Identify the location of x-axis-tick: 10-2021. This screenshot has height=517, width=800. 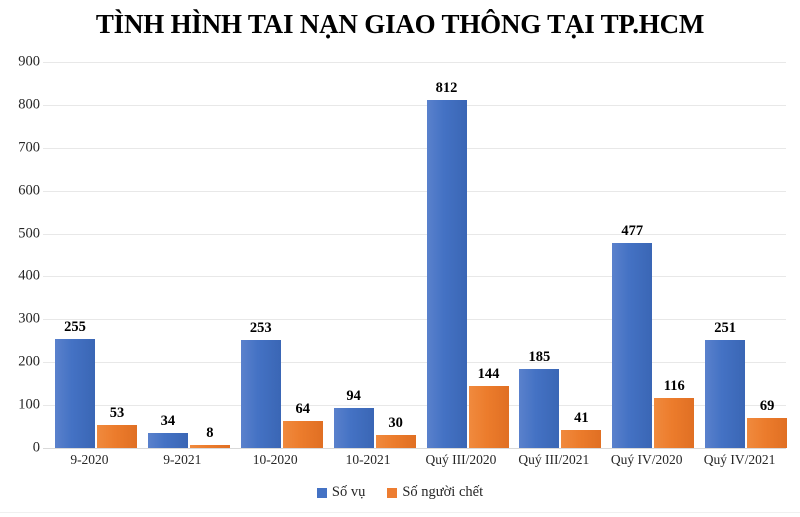
(368, 459).